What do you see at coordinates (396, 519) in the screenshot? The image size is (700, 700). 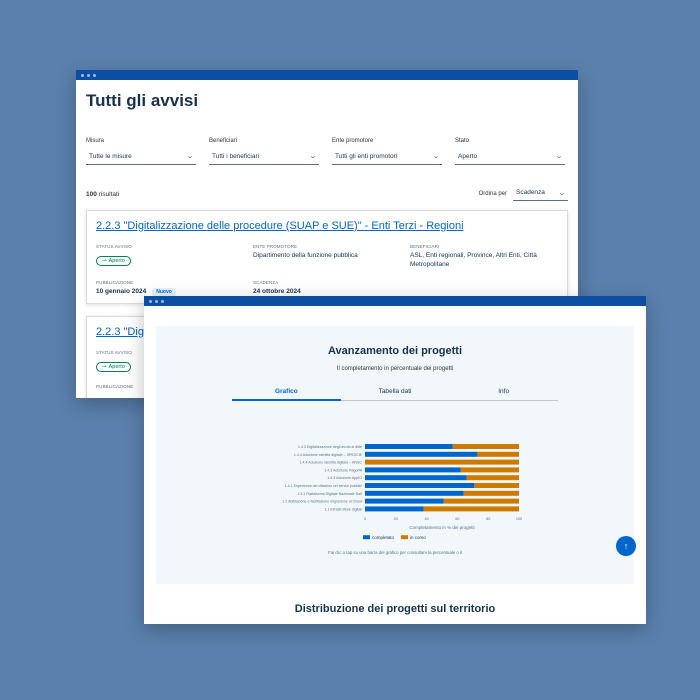 I see `x-tick-label: 20` at bounding box center [396, 519].